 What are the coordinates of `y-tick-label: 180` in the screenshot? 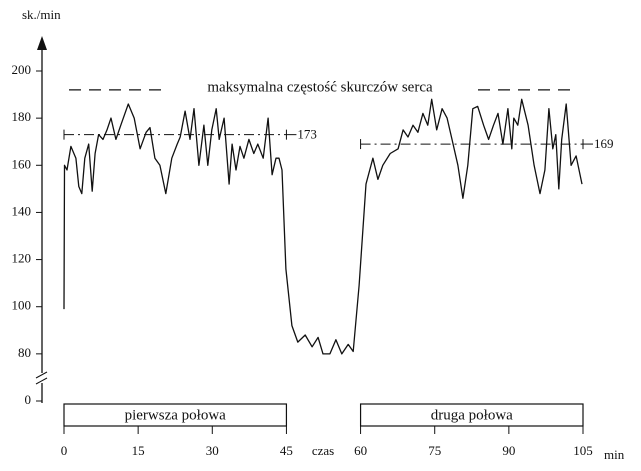 It's located at (22, 116).